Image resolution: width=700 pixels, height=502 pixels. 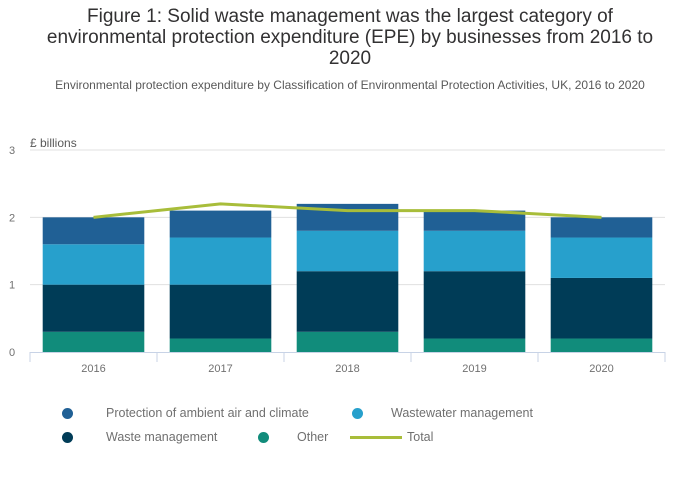 I want to click on legend-item-total: Total, so click(x=391, y=437).